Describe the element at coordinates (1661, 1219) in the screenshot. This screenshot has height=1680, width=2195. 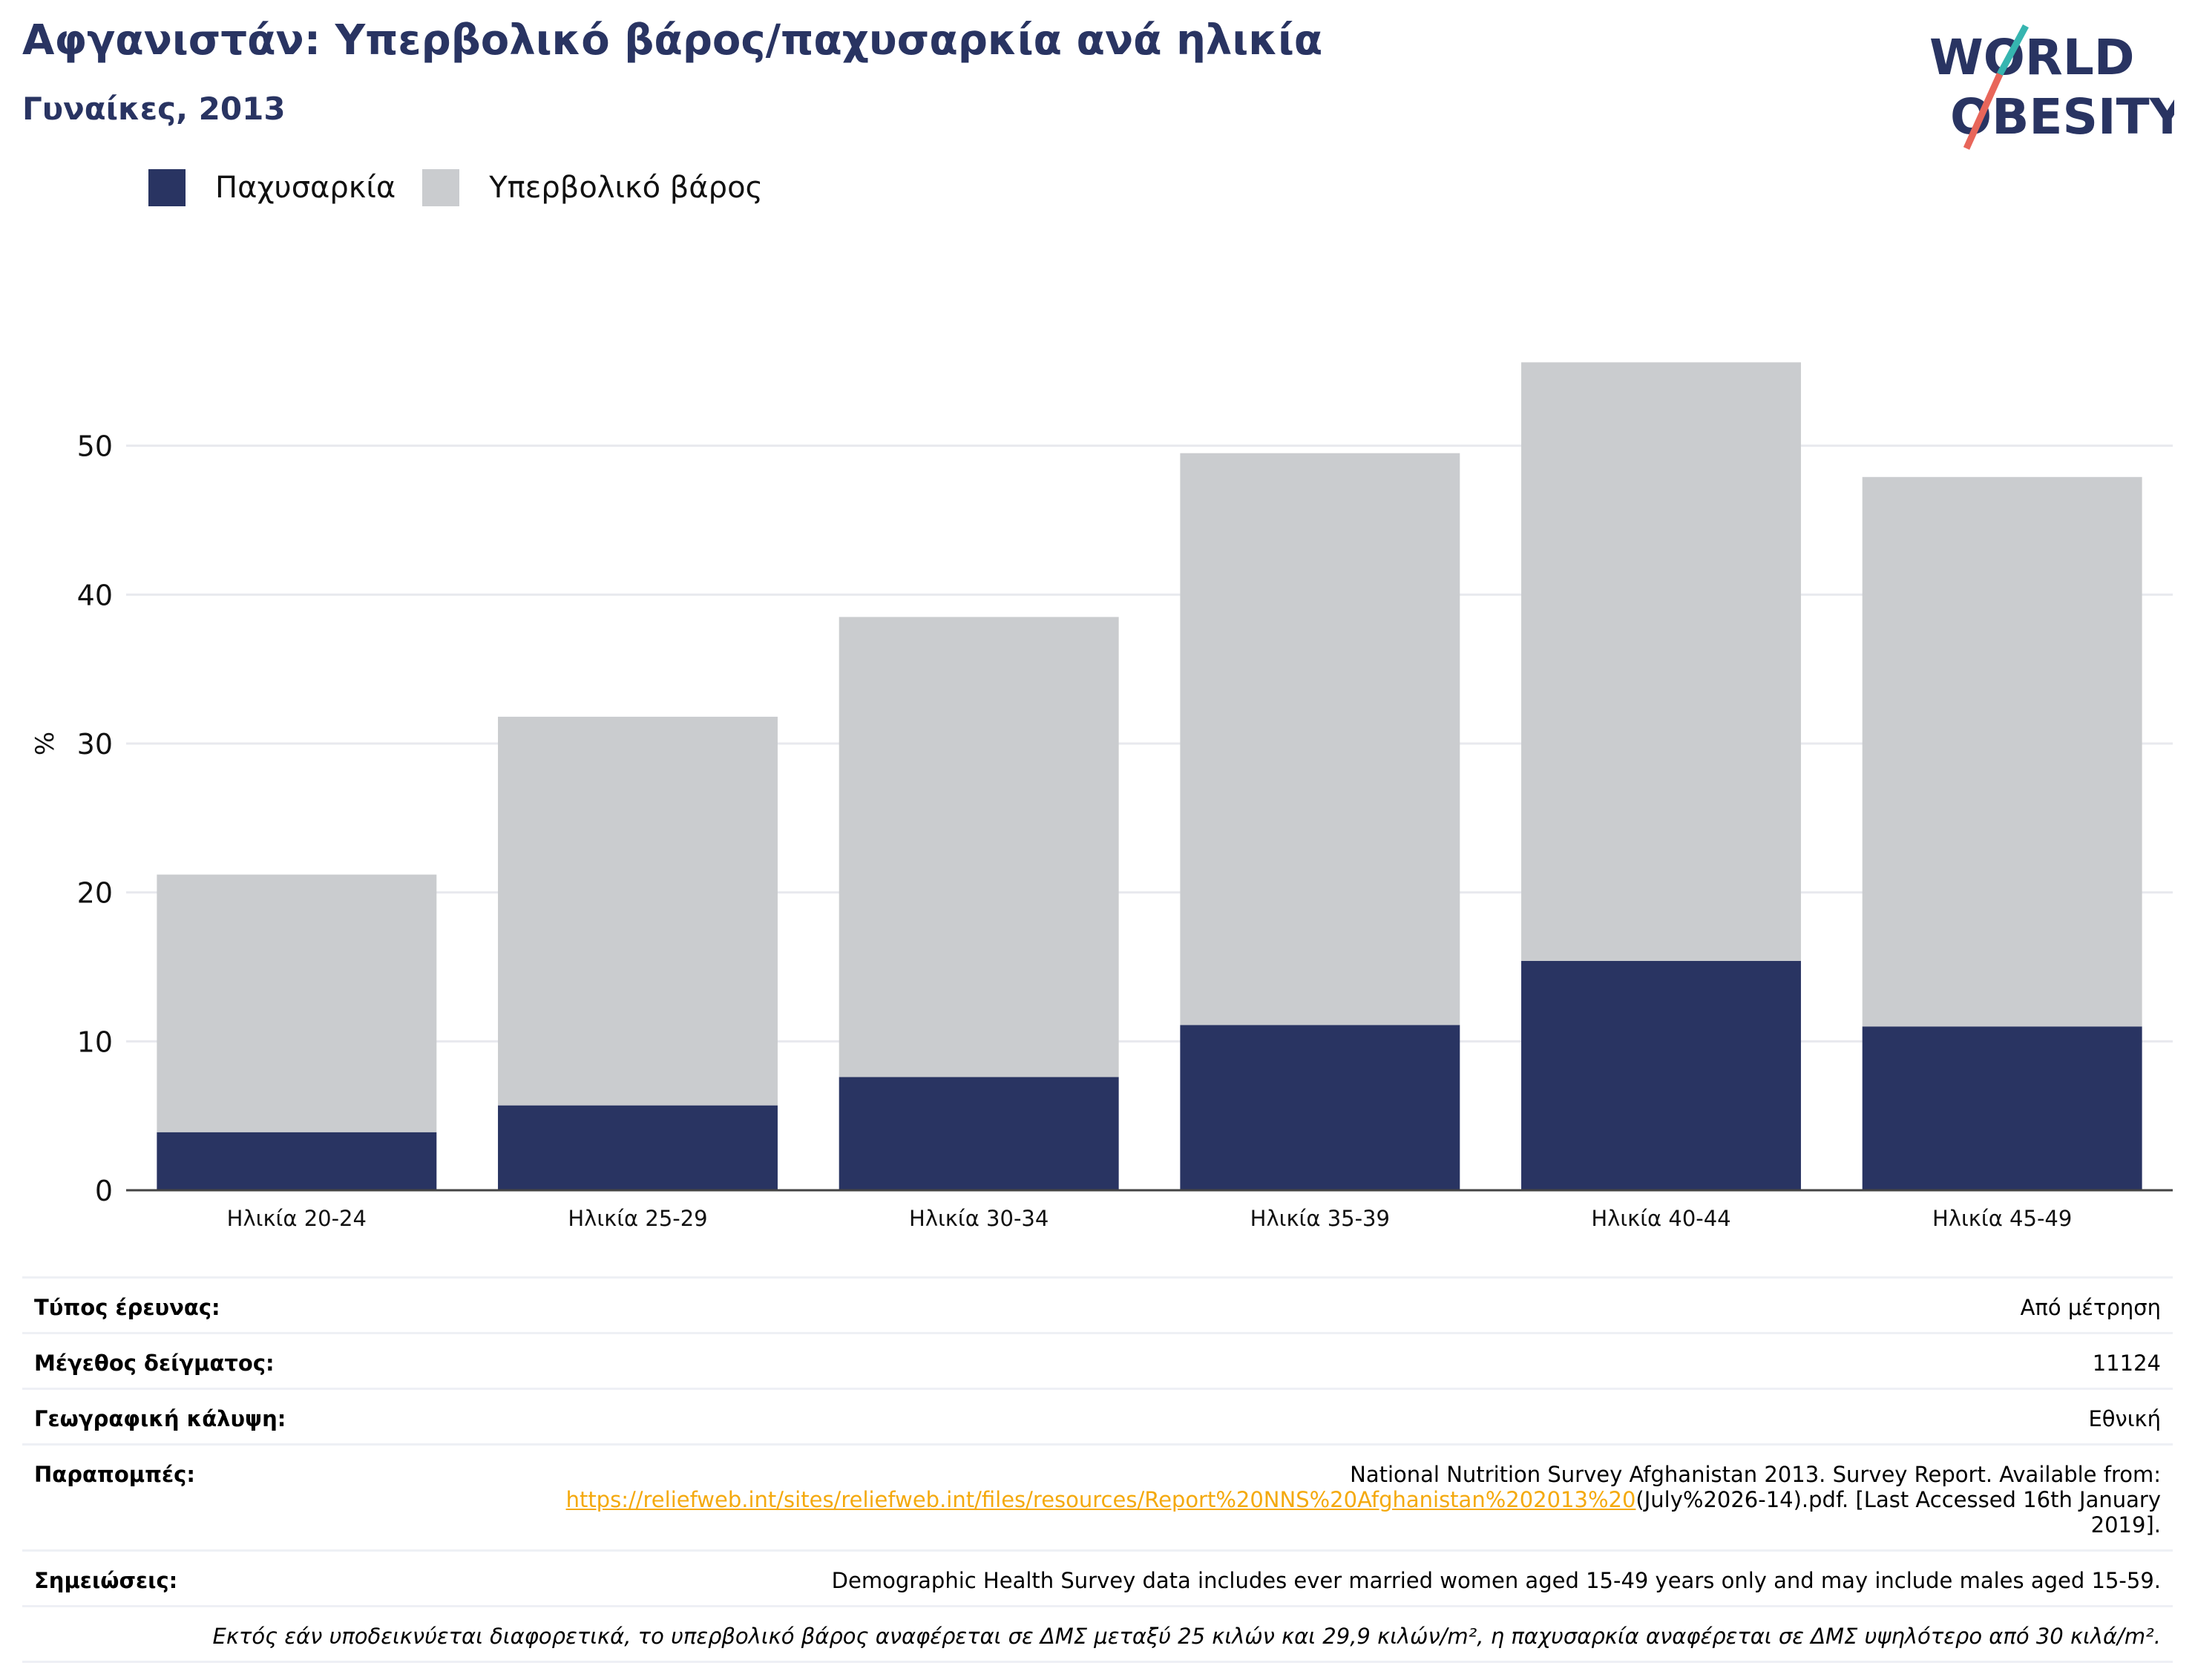
I see `x-tick-label: Ηλικία 40-44` at that location.